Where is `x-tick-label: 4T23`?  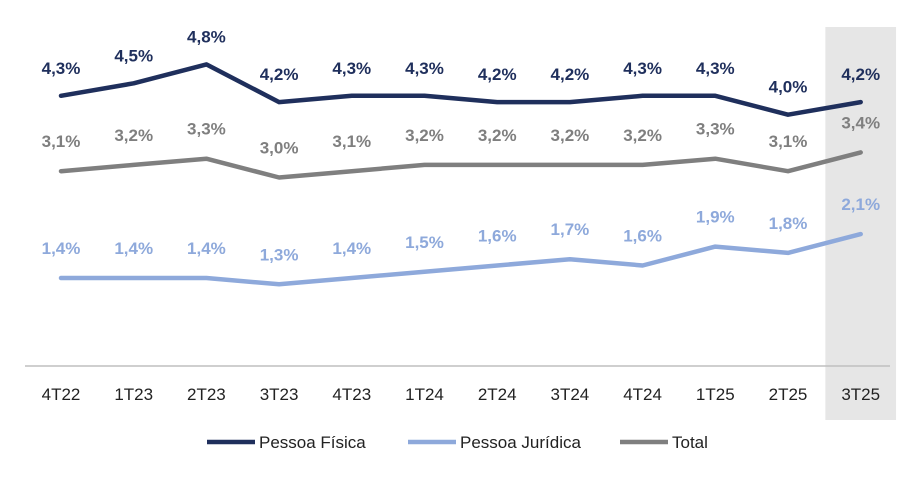
x-tick-label: 4T23 is located at coordinates (351, 394).